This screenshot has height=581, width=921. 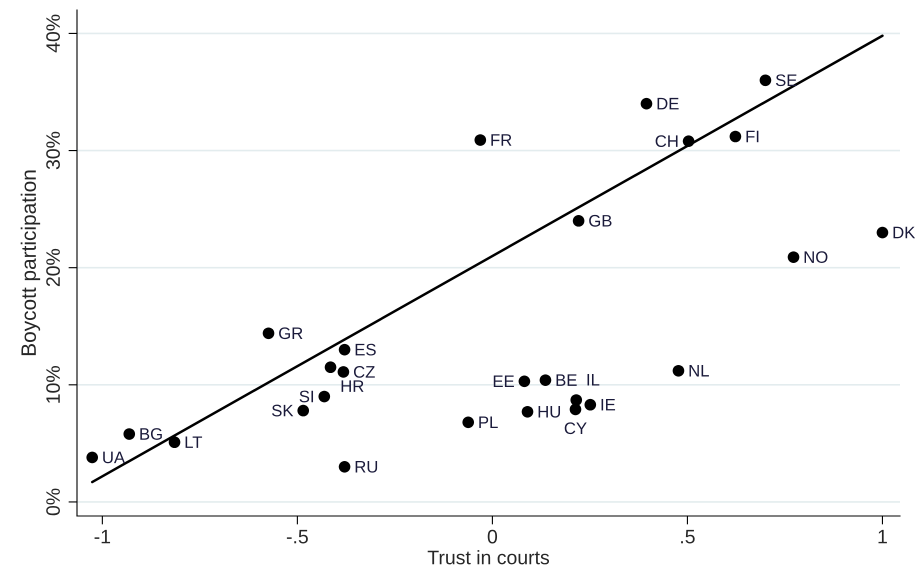 I want to click on x-tick-label: 0, so click(x=493, y=537).